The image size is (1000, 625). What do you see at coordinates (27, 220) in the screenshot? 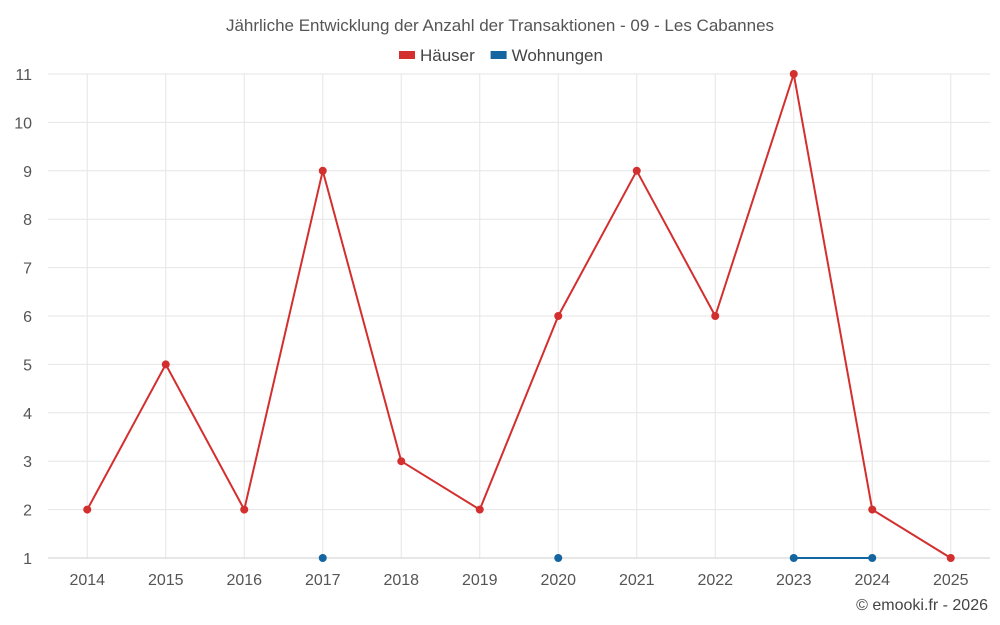
I see `y-tick-label: 8` at bounding box center [27, 220].